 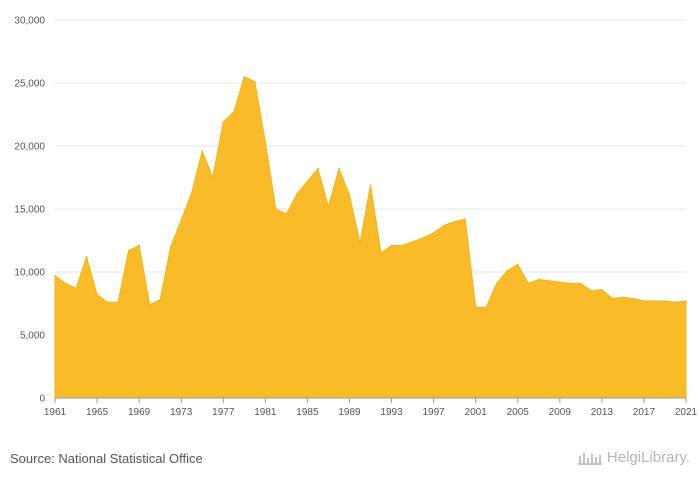 I want to click on y-tick-label: 10,000, so click(x=29, y=273).